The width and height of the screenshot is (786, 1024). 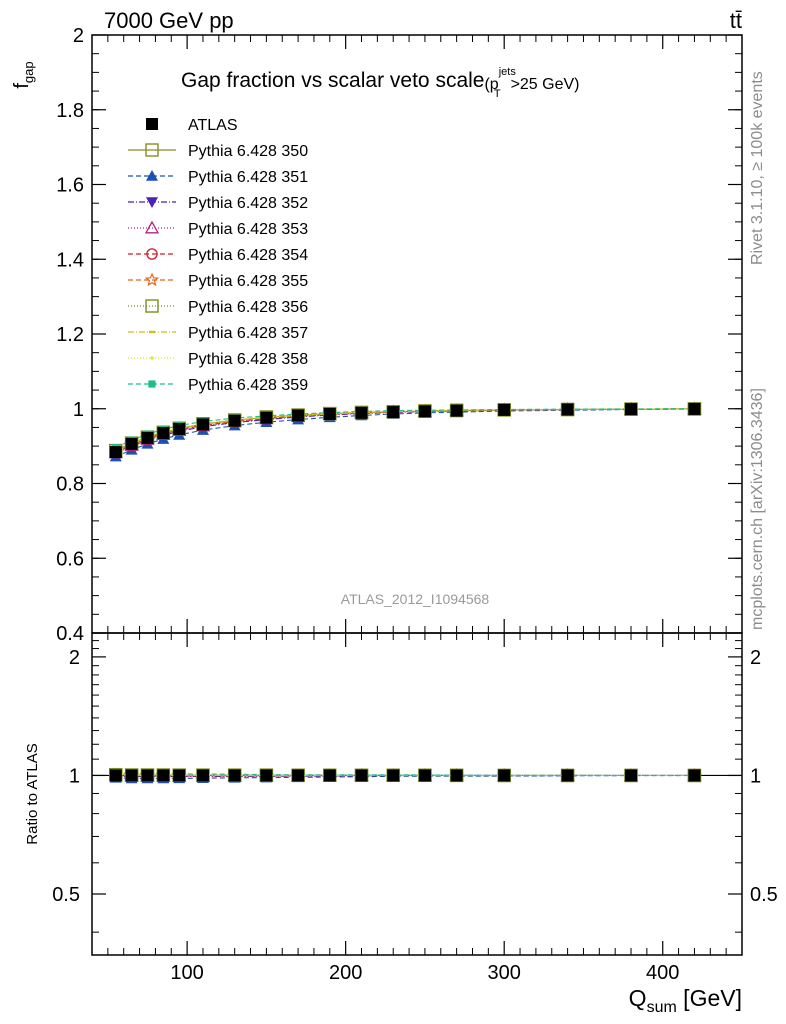 I want to click on ratio-y-tick-label: 1, so click(x=74, y=776).